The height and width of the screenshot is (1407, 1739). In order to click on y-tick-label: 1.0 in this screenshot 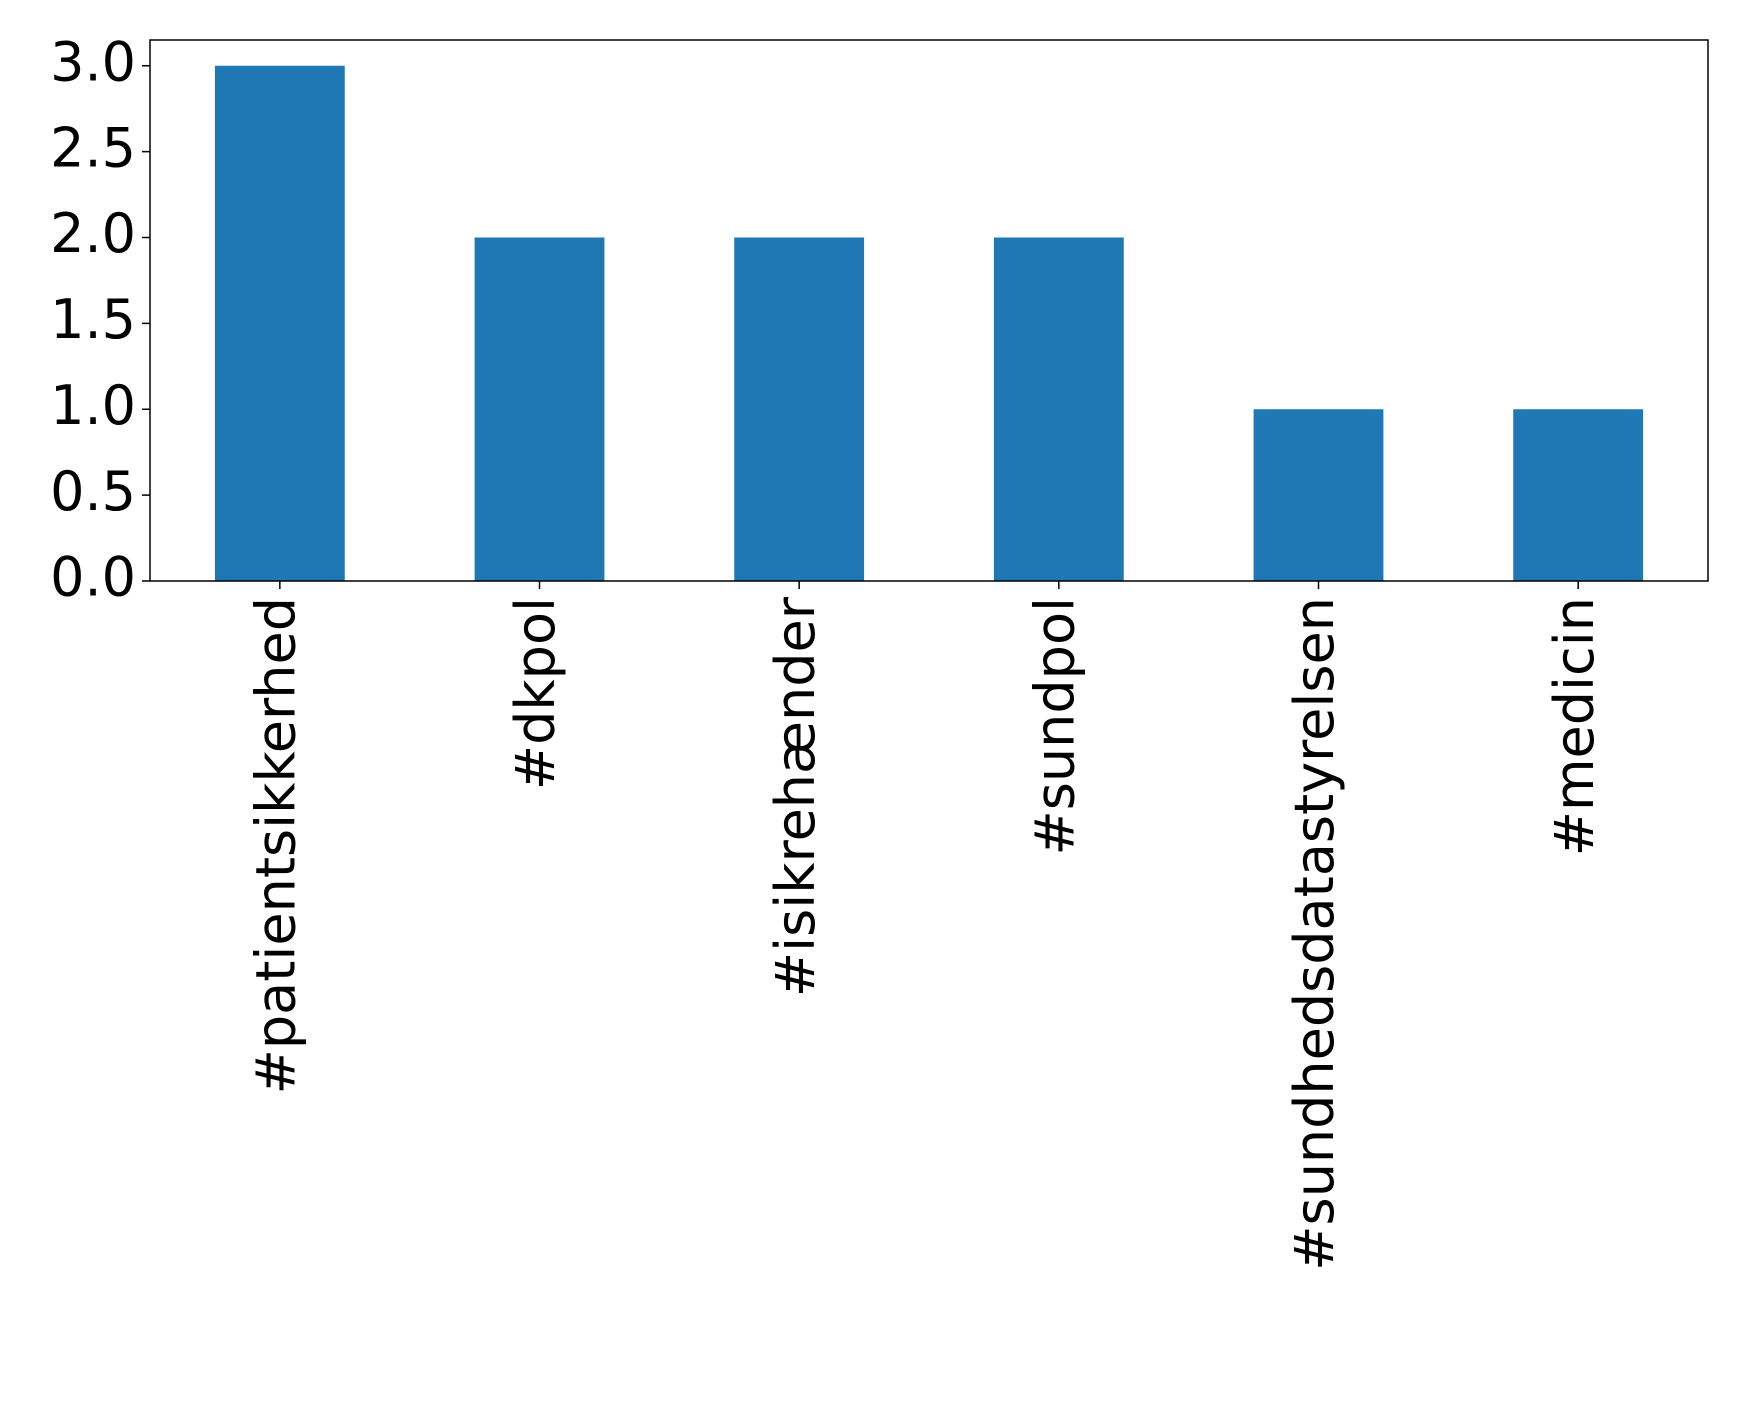, I will do `click(93, 405)`.